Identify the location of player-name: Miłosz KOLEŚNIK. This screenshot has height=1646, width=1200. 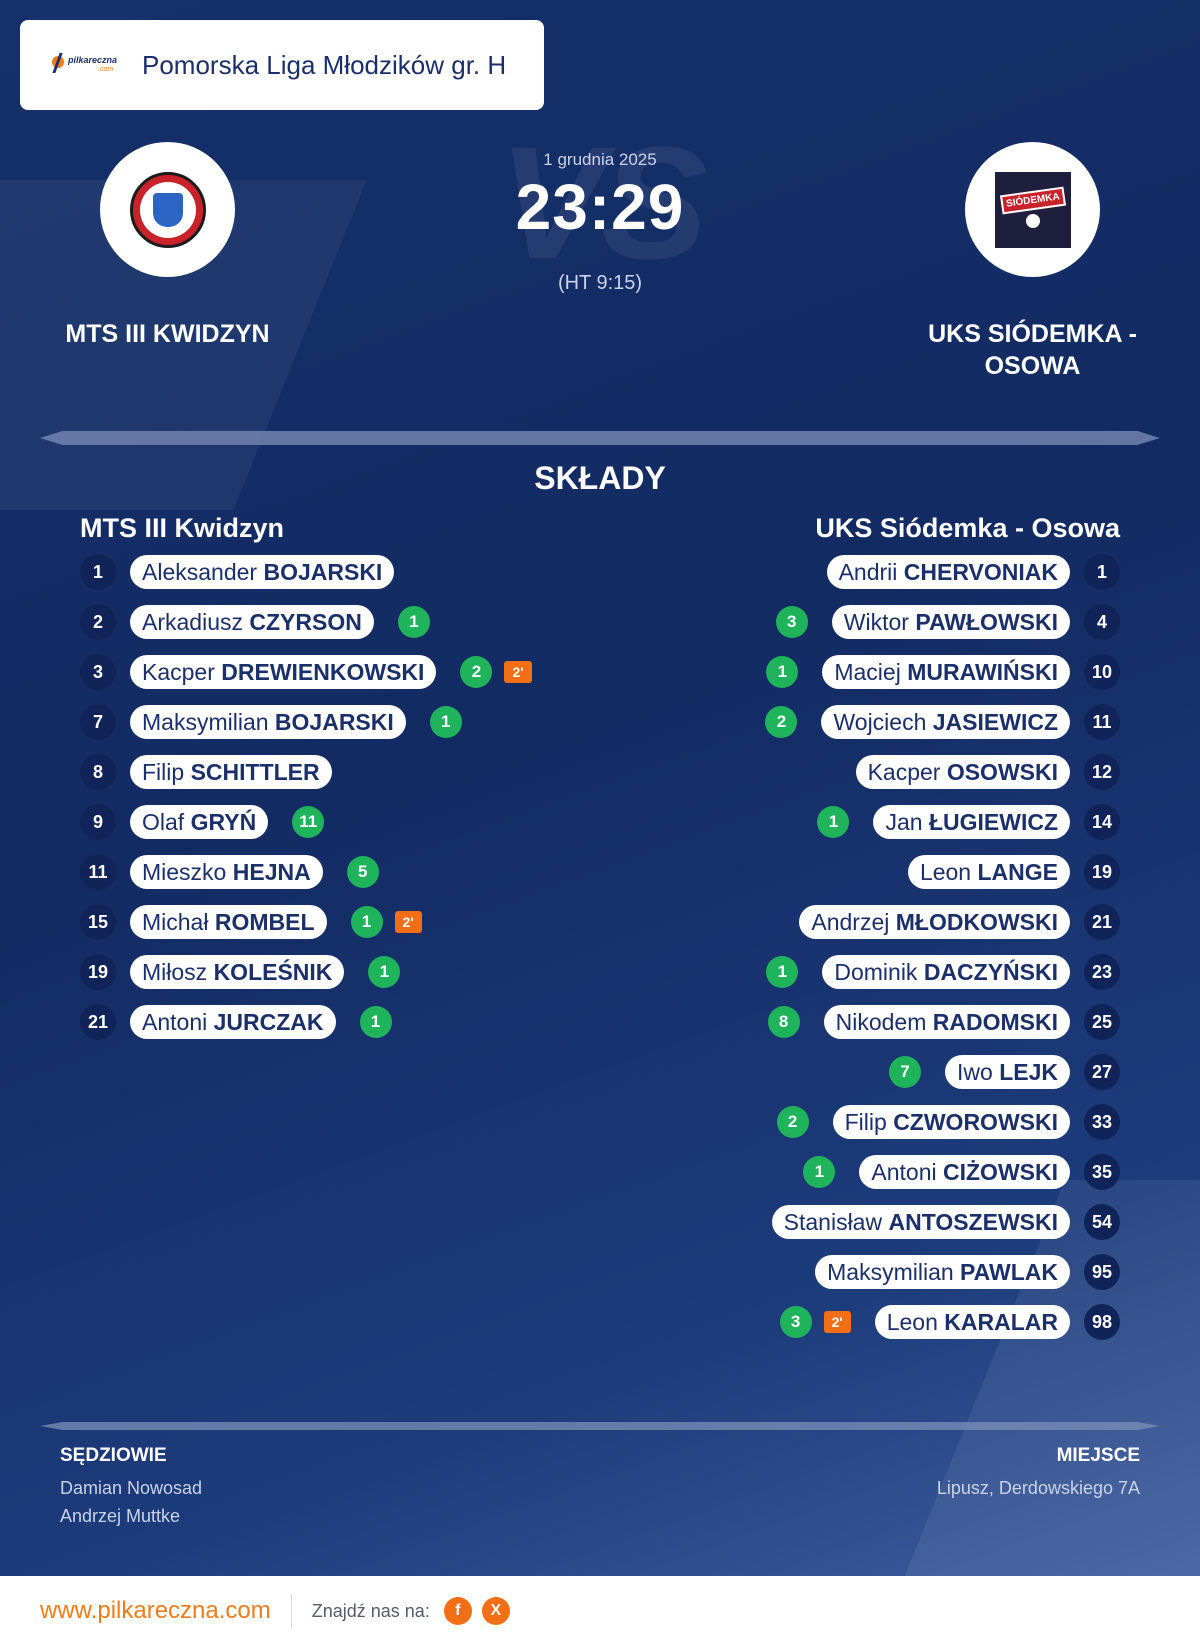
(237, 972).